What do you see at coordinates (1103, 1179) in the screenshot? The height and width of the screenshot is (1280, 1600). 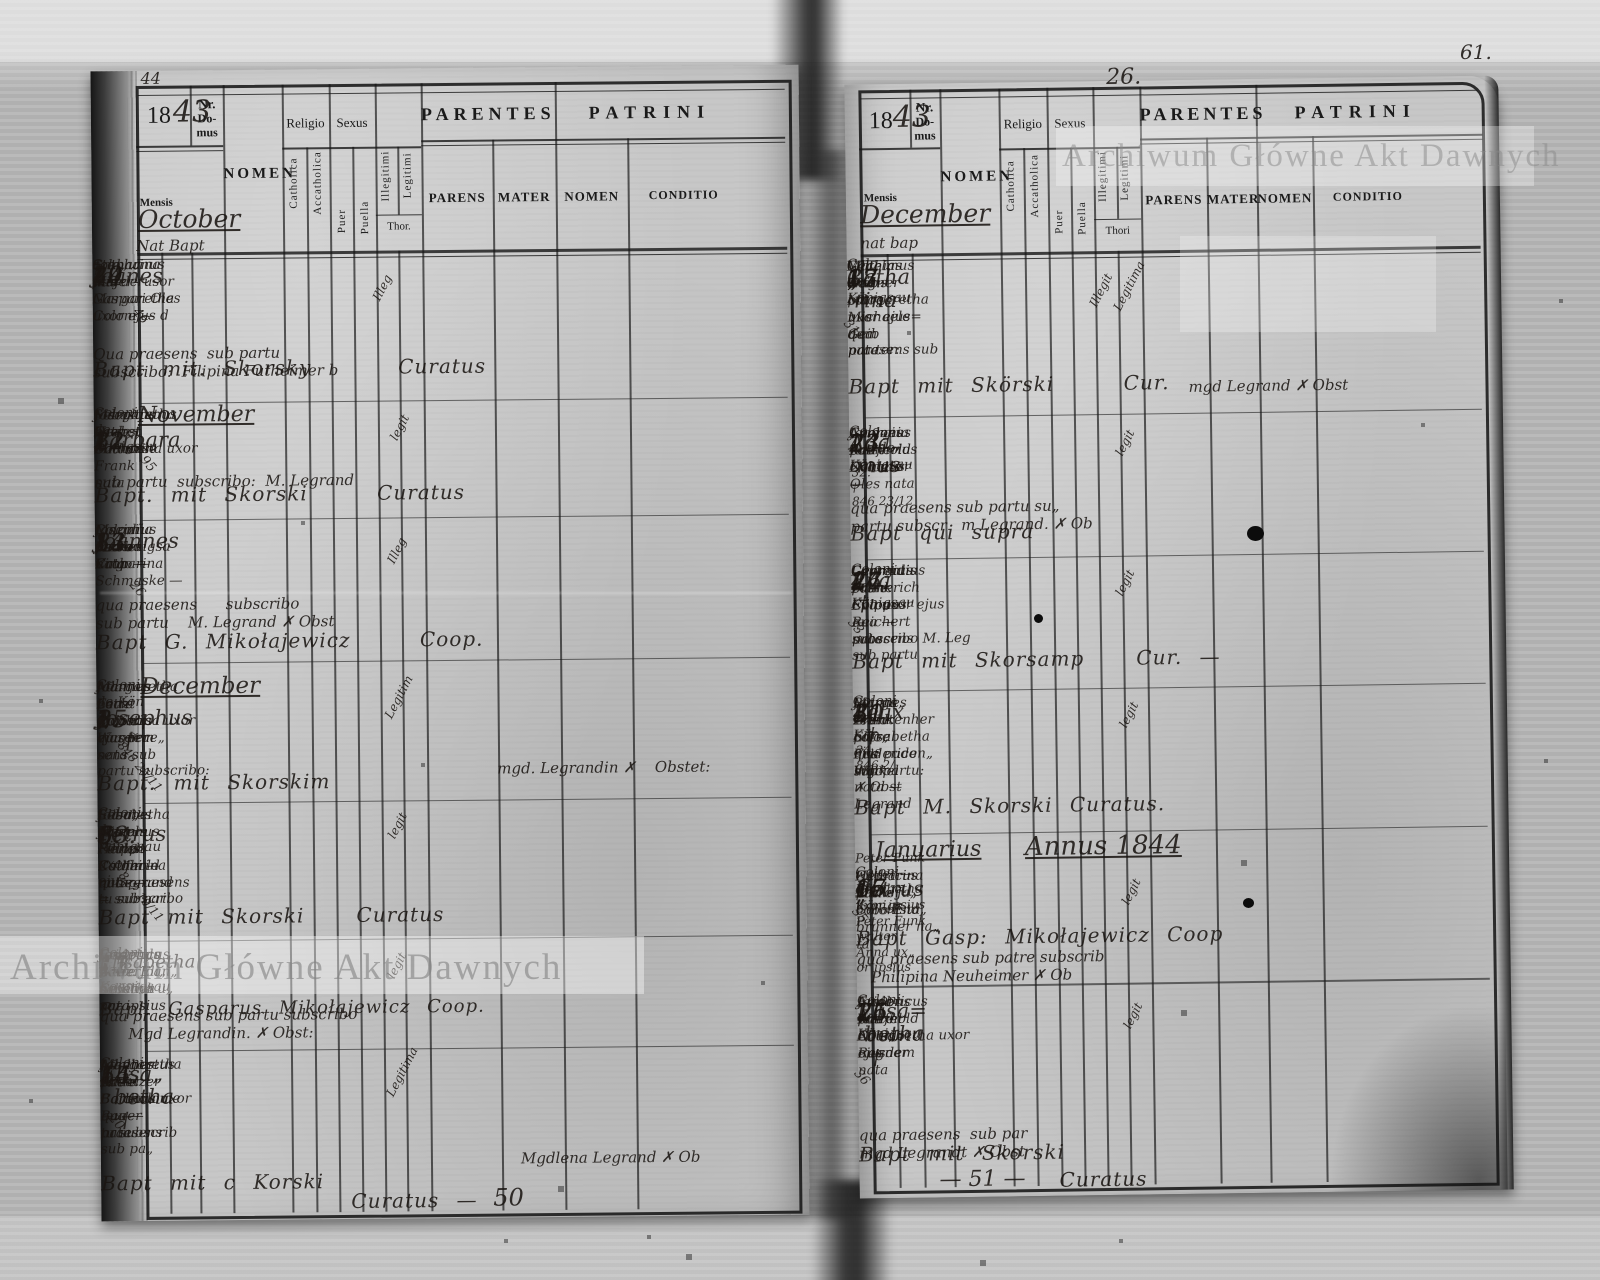 I see `baptizer-note-2: Curatus` at bounding box center [1103, 1179].